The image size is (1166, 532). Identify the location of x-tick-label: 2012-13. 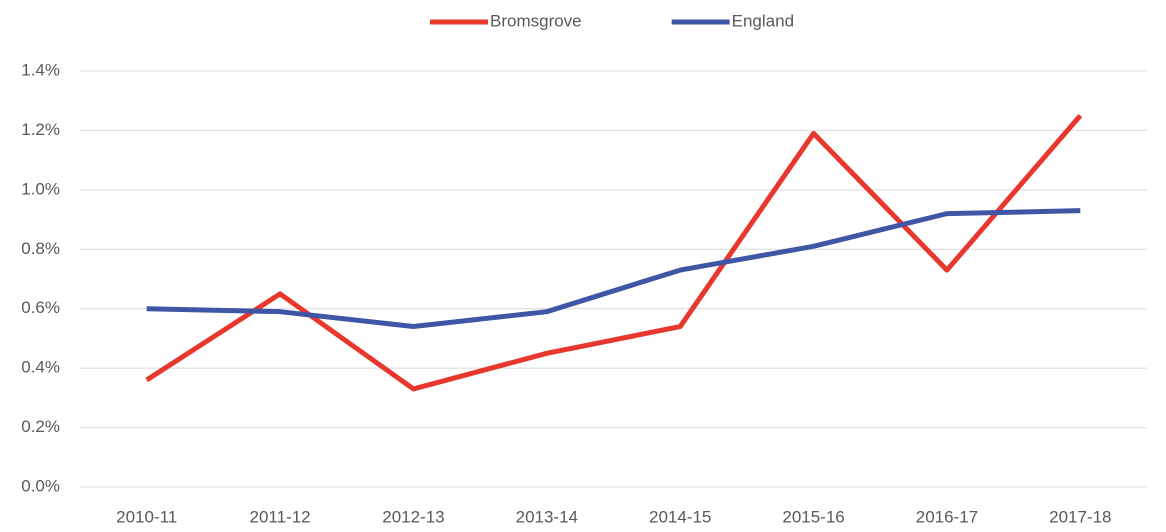
(413, 516).